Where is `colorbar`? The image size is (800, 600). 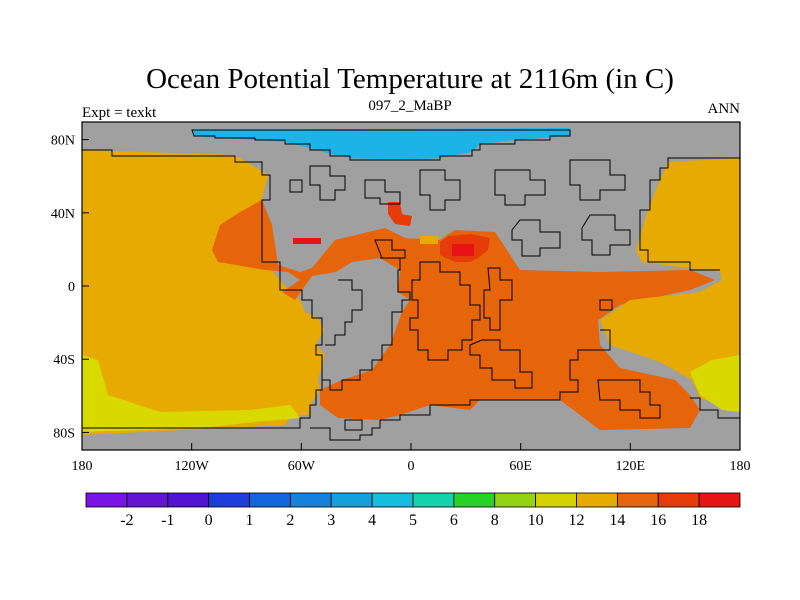 colorbar is located at coordinates (413, 500).